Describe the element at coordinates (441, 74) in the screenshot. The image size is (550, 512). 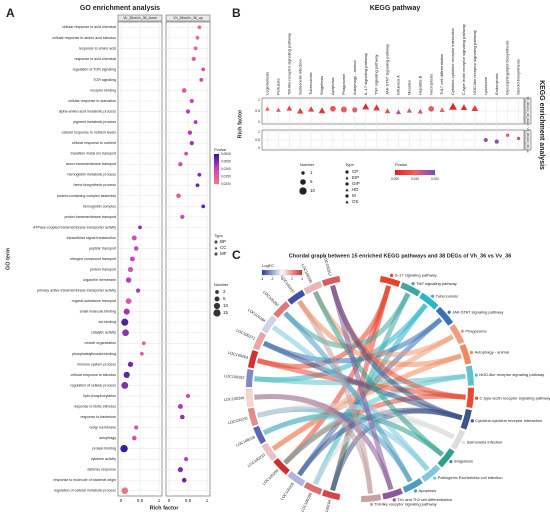
I see `x-tick-label: Th17 cell differentiation` at that location.